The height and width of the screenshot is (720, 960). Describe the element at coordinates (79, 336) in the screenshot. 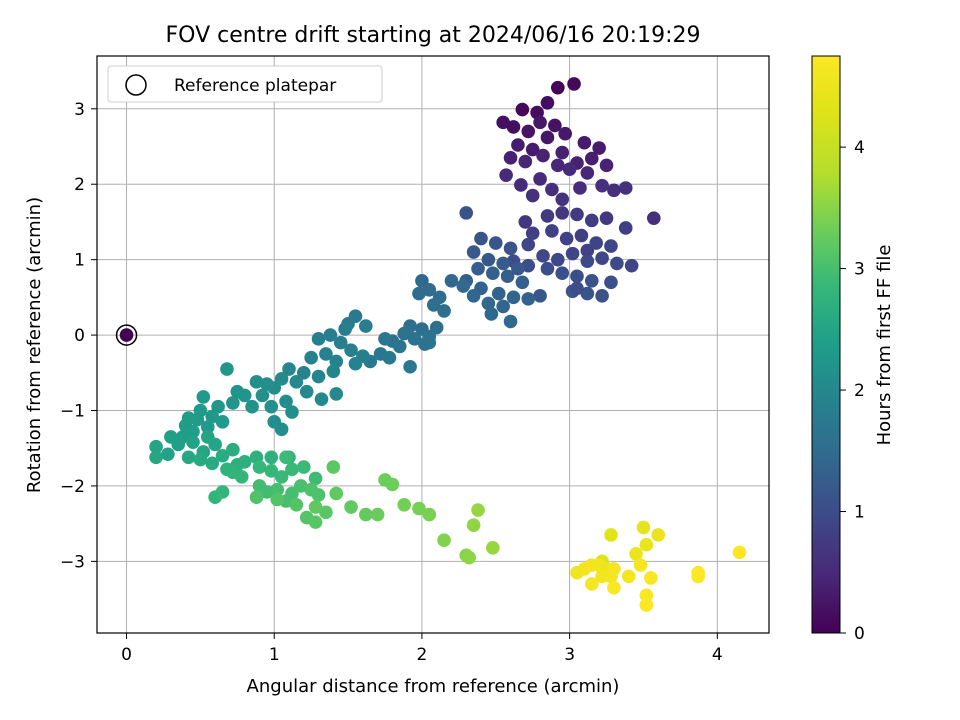

I see `y-tick-label: 0` at that location.